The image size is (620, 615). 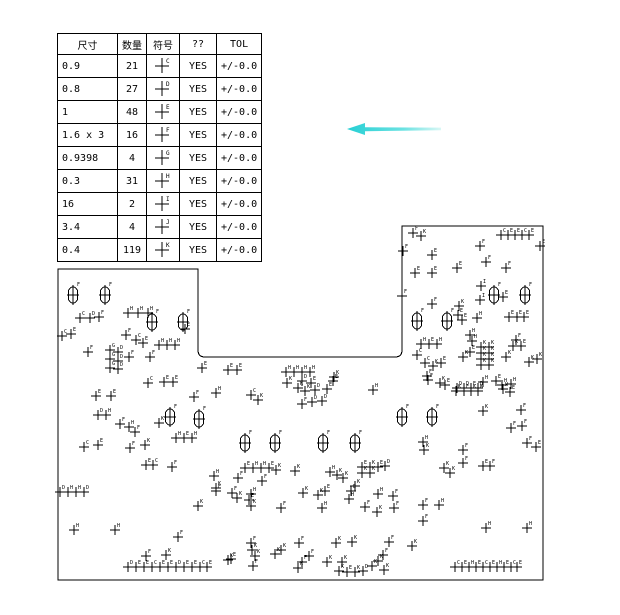 I want to click on cell-plated: YES, so click(x=198, y=227).